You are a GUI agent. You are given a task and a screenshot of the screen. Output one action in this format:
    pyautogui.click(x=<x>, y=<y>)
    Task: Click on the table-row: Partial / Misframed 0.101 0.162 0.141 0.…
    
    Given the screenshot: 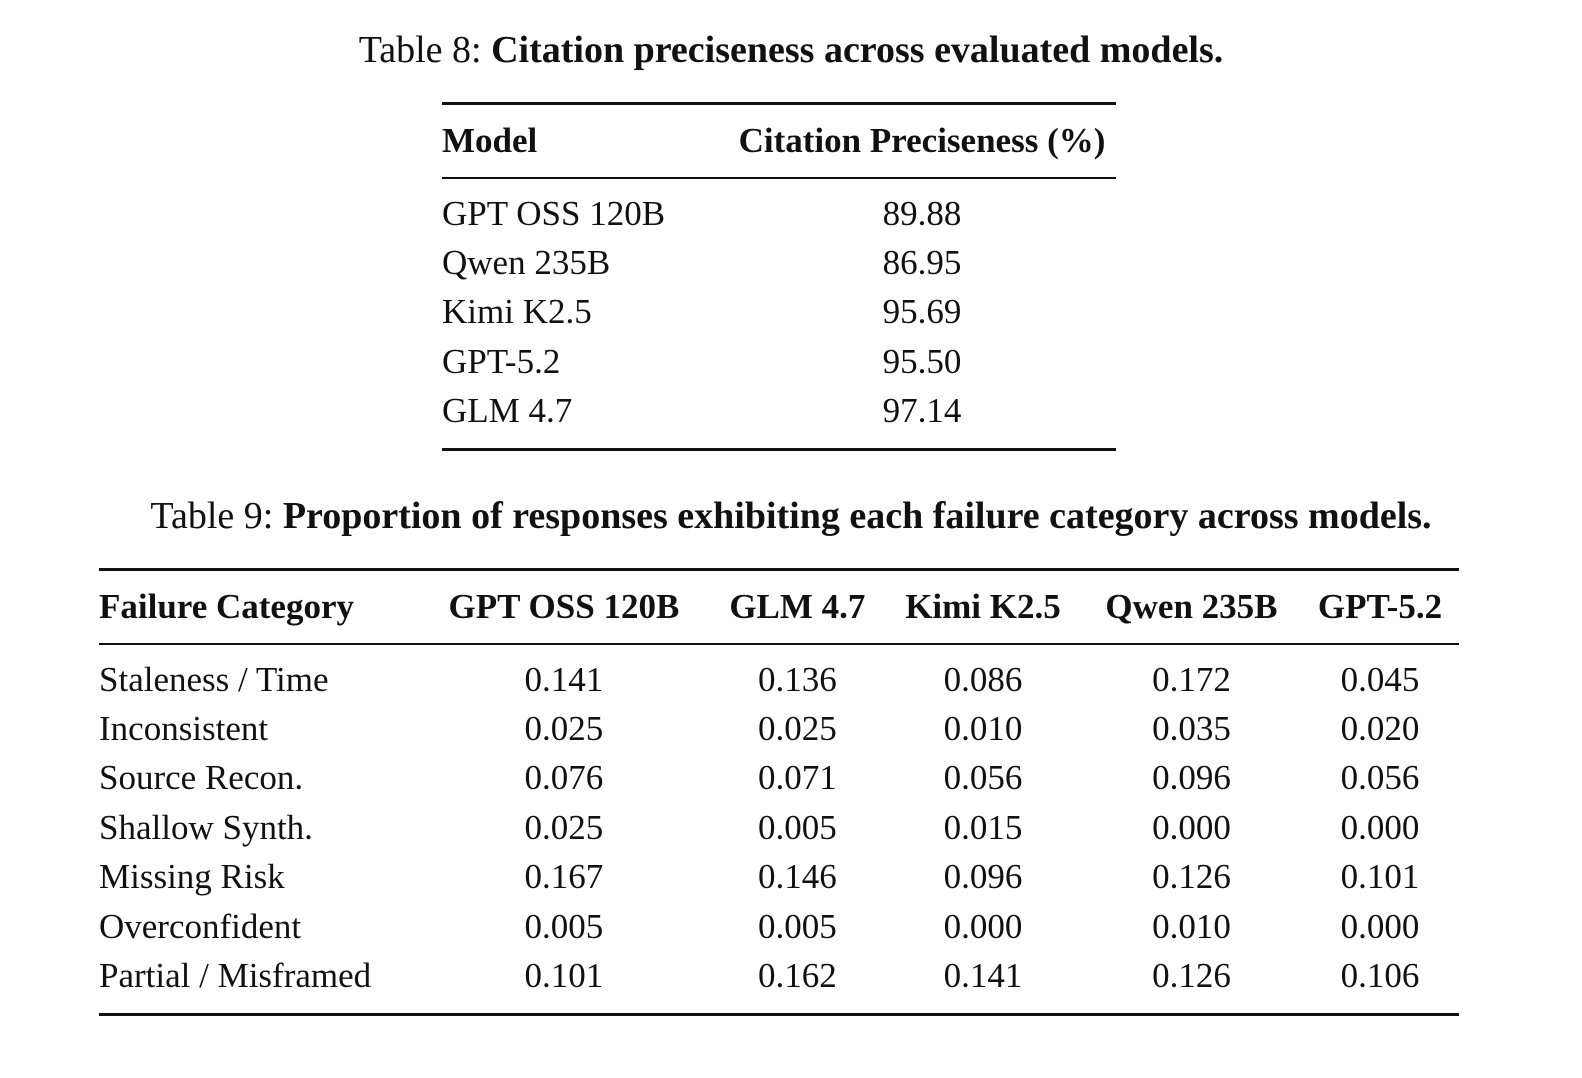 What is the action you would take?
    pyautogui.click(x=779, y=982)
    